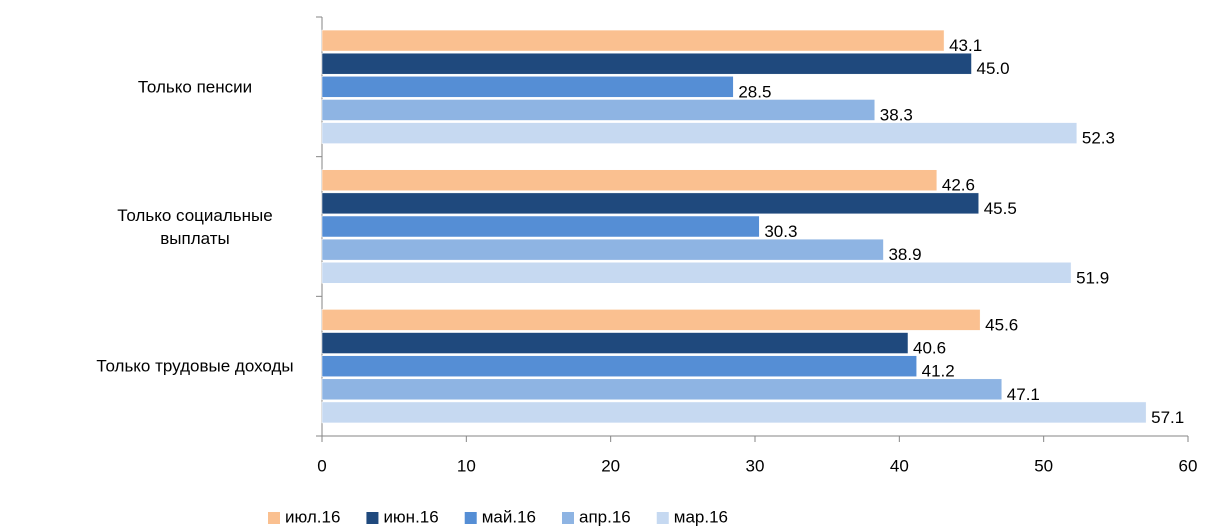 The width and height of the screenshot is (1216, 530). I want to click on legend-label: мар.16, so click(701, 516).